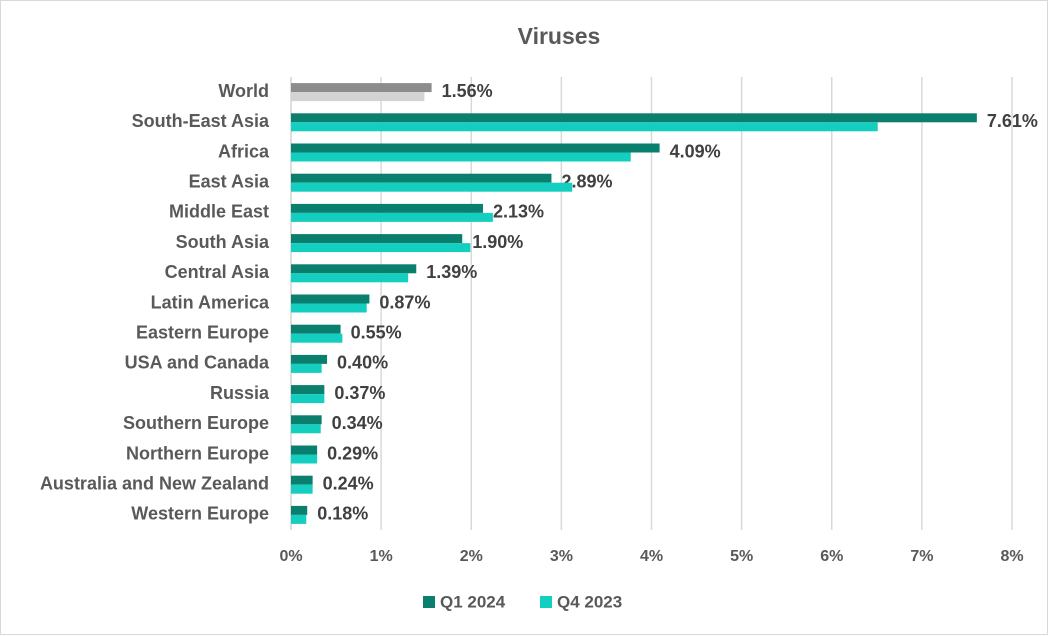  What do you see at coordinates (154, 483) in the screenshot?
I see `y-tick-label: Australia and New Zealand` at bounding box center [154, 483].